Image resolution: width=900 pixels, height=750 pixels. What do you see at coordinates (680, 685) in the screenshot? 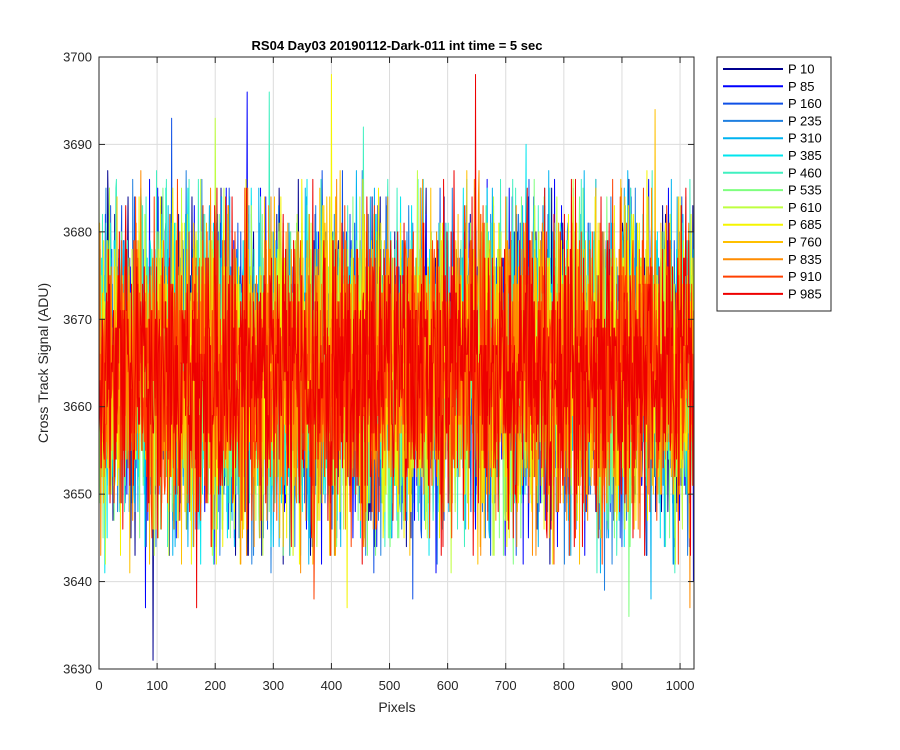
I see `x-tick-label: 1000` at bounding box center [680, 685].